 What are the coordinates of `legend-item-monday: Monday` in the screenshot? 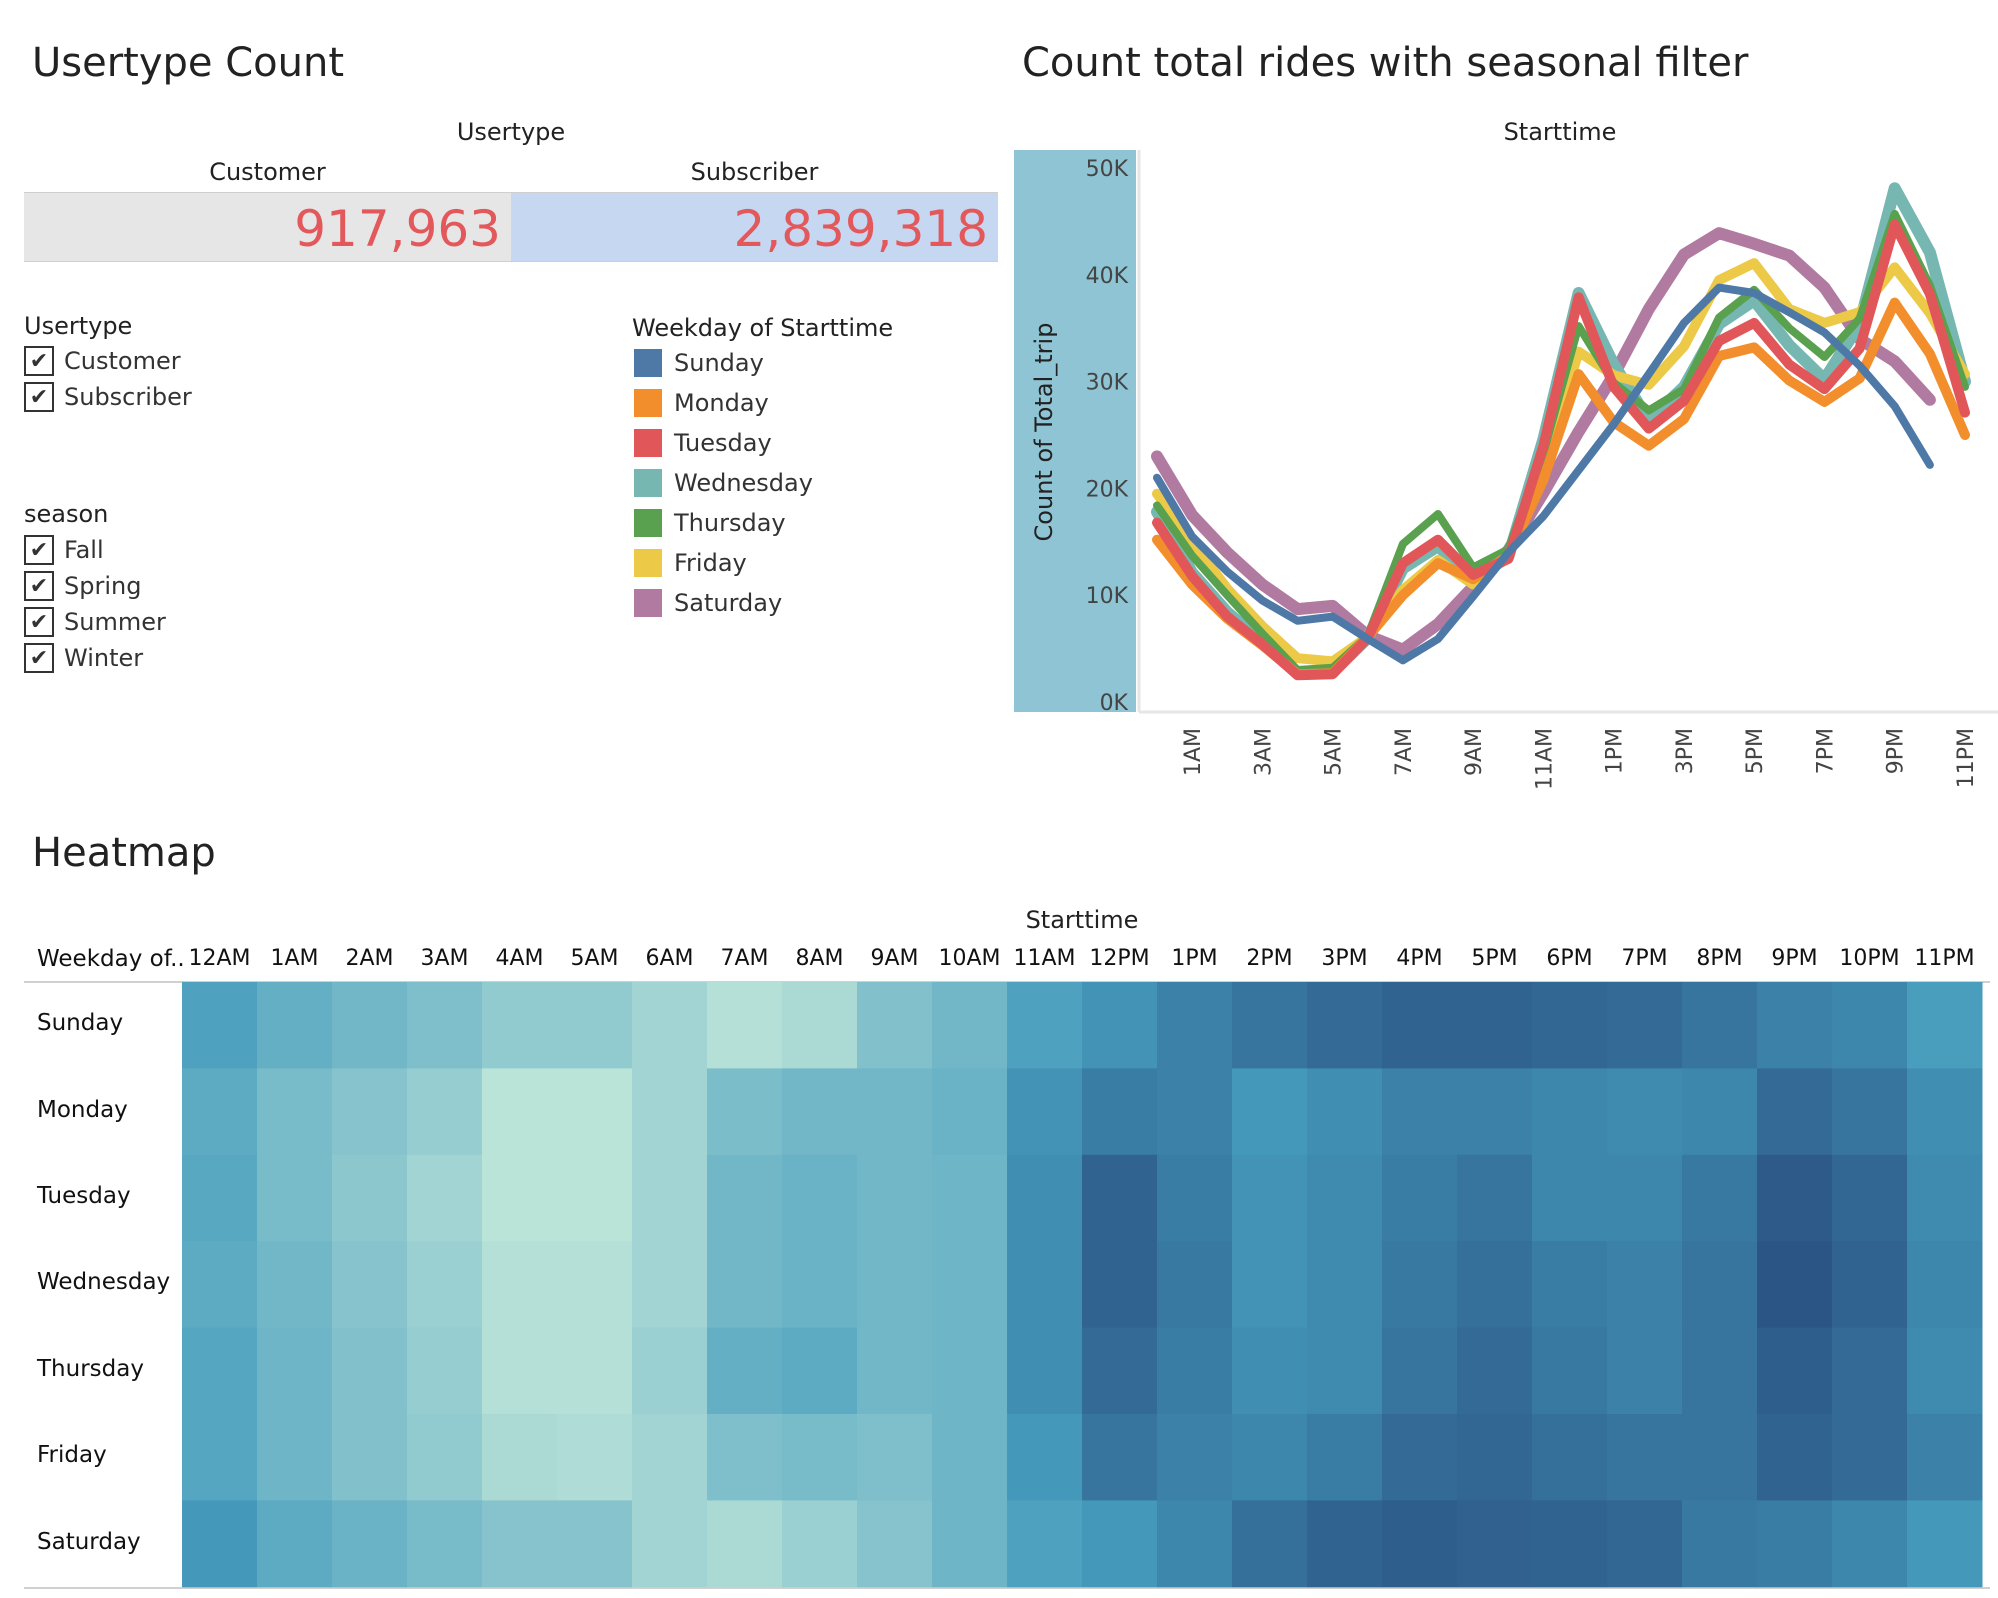 It's located at (701, 403).